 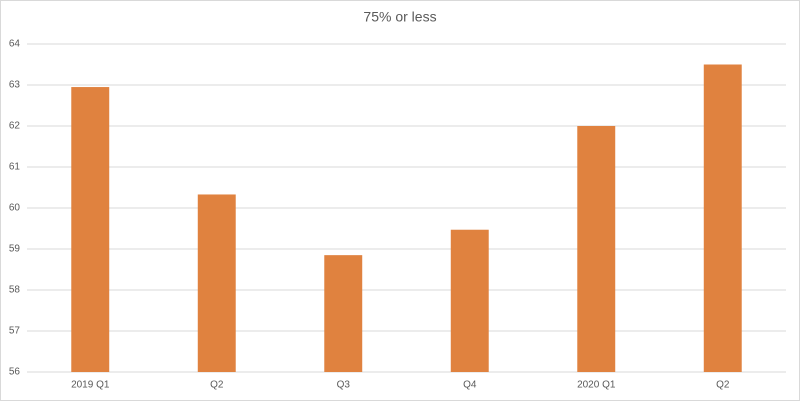 I want to click on x-tick-label: 2020 Q1, so click(x=596, y=385).